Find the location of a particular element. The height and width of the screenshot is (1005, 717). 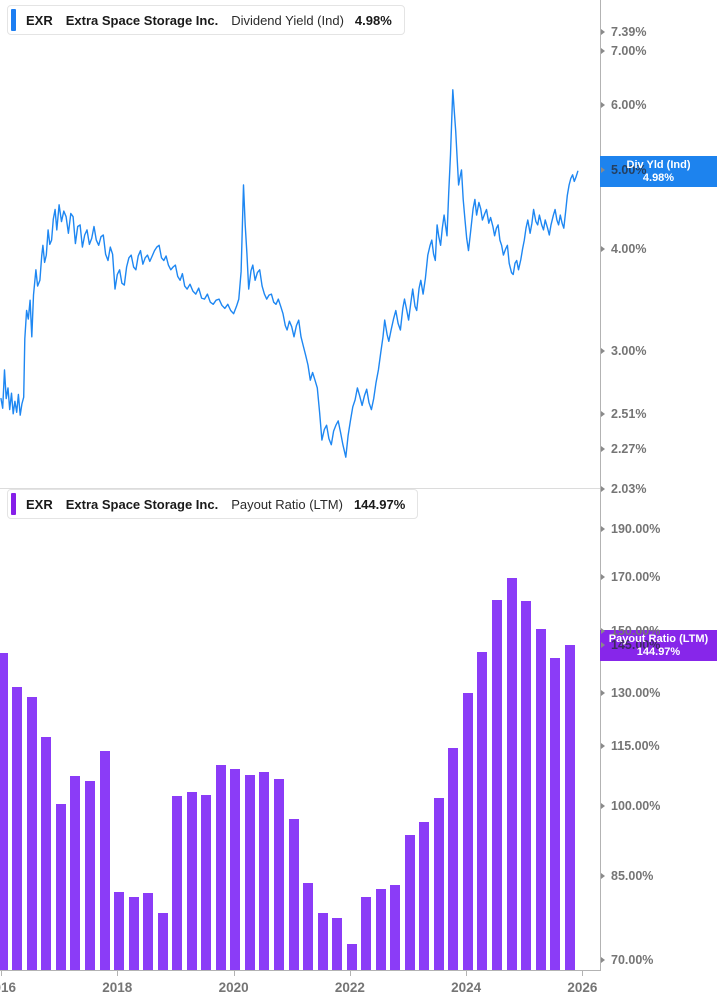

payout-ratio-bar-2021-Q2 is located at coordinates (308, 926).